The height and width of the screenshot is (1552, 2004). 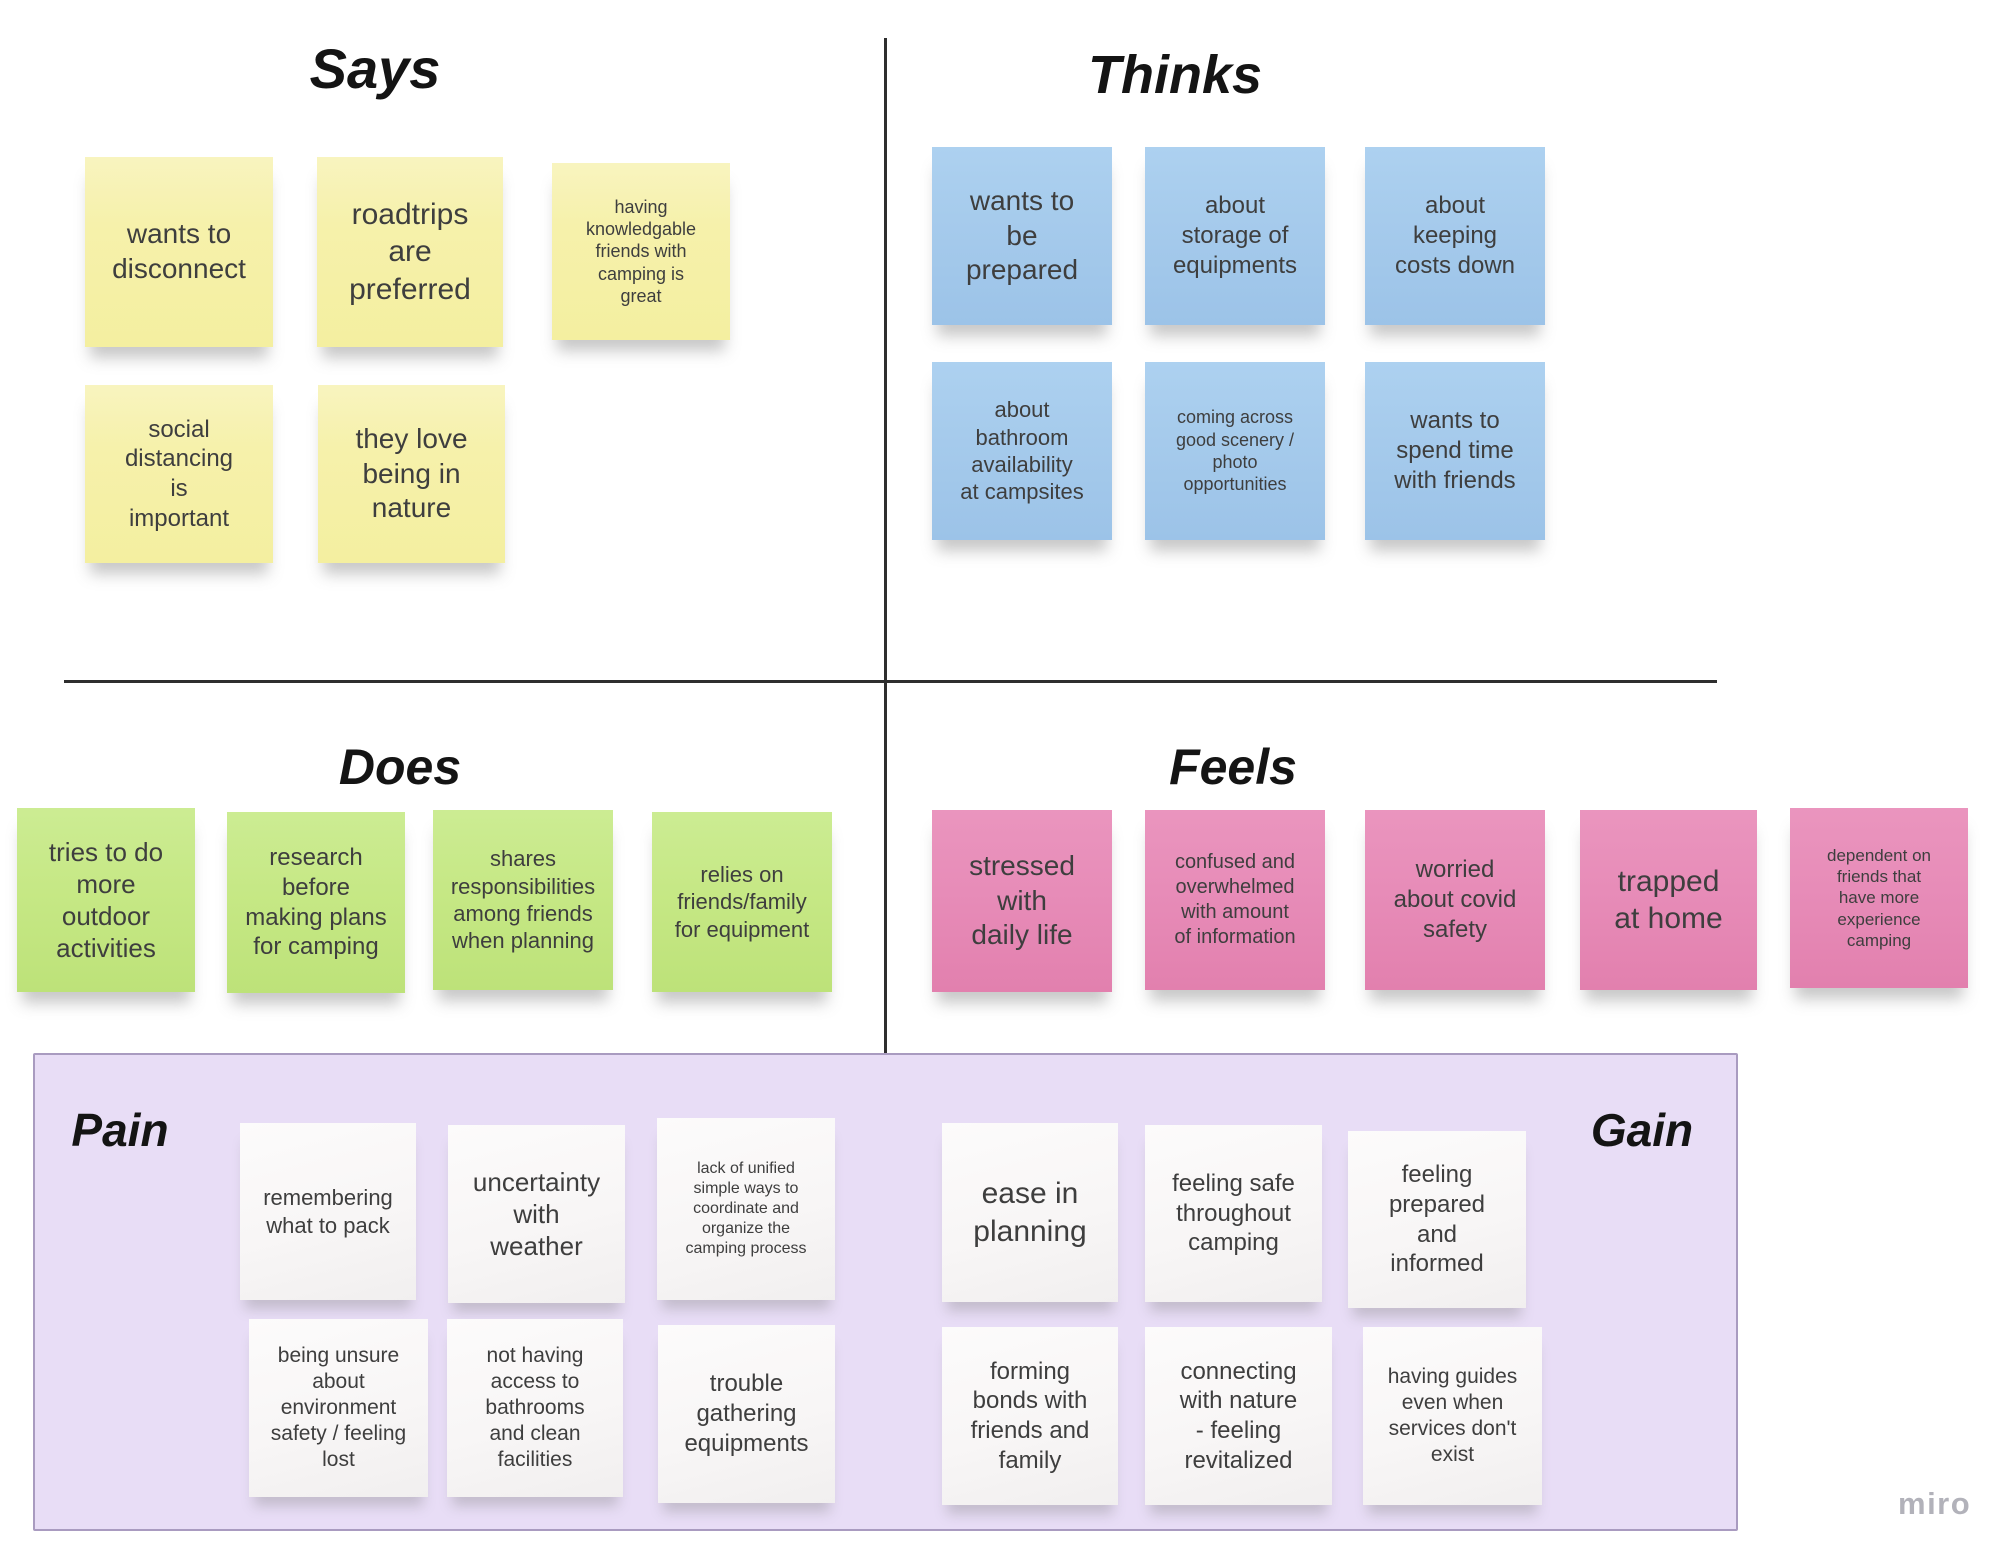 I want to click on sticky-note: wants to be prepared, so click(x=1022, y=236).